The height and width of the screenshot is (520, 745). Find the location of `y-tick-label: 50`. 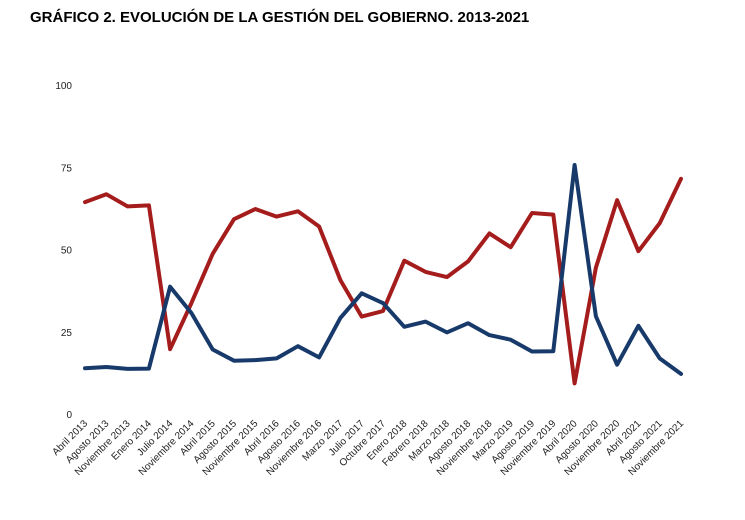

y-tick-label: 50 is located at coordinates (67, 251).